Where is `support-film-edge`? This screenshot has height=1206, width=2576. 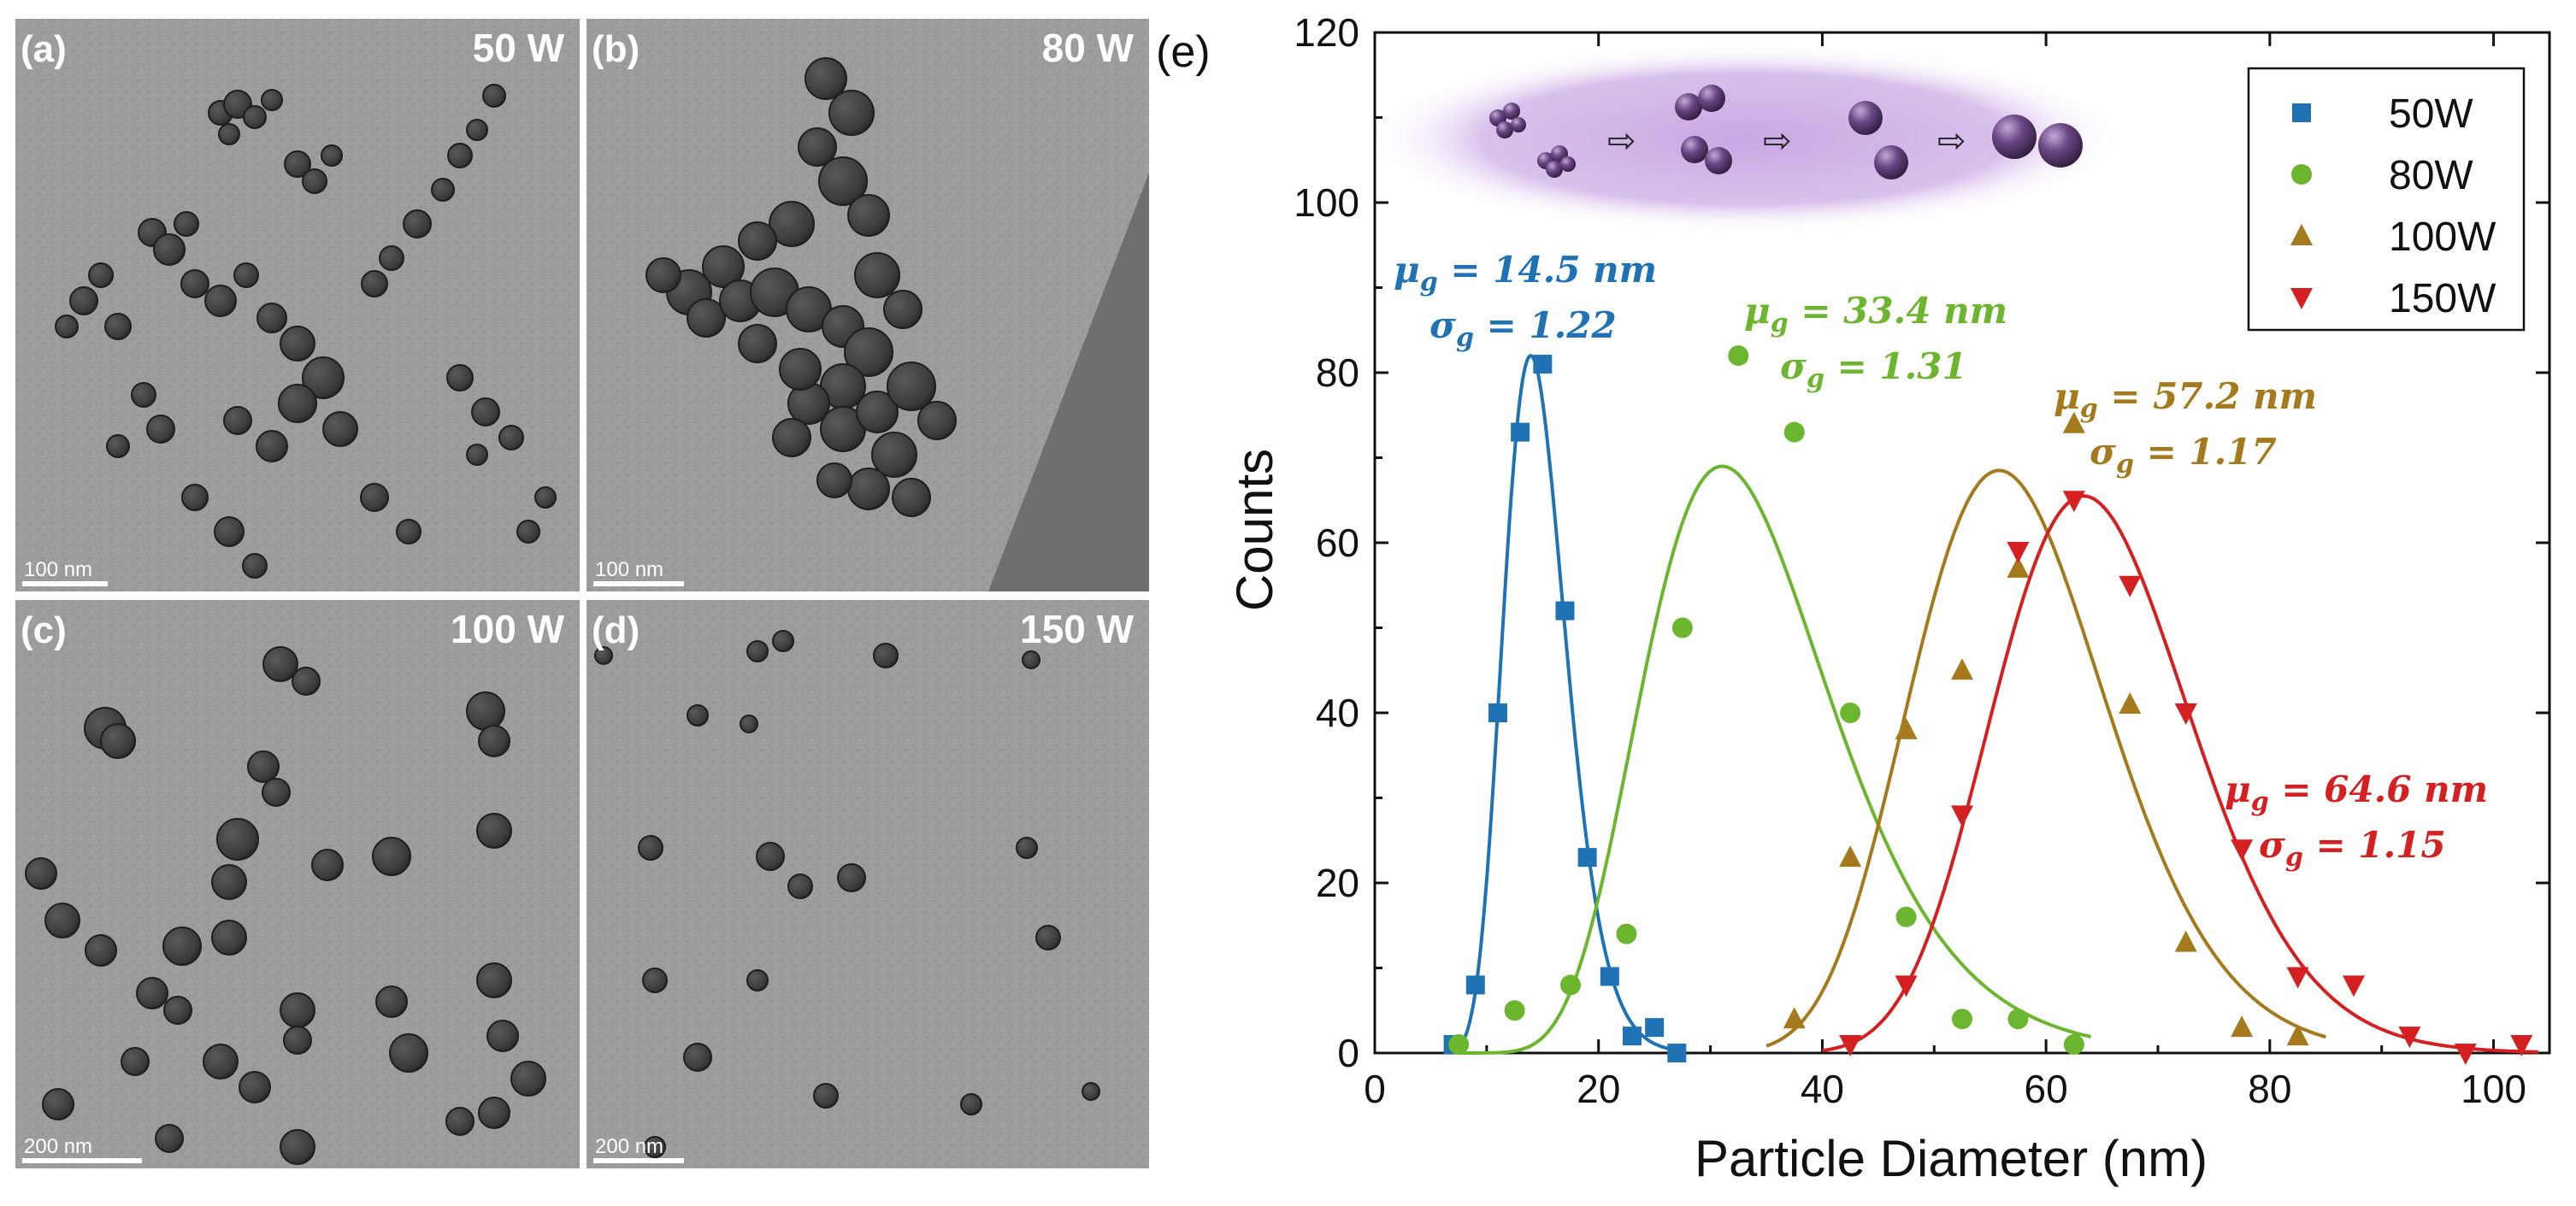
support-film-edge is located at coordinates (1068, 382).